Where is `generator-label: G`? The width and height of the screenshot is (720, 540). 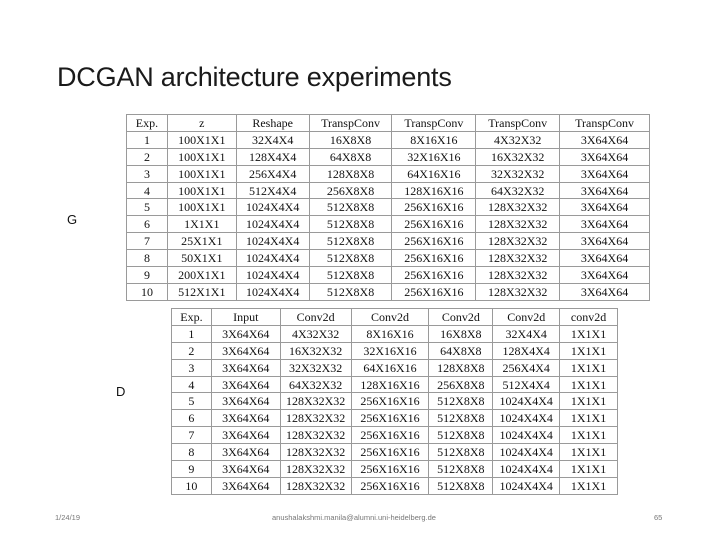
generator-label: G is located at coordinates (72, 219).